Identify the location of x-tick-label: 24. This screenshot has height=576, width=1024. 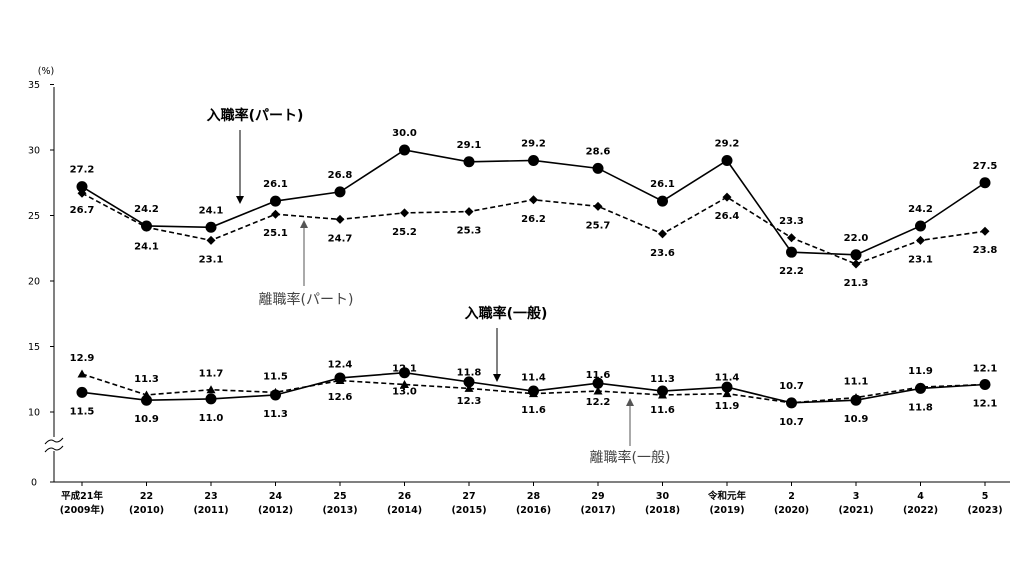
(276, 496).